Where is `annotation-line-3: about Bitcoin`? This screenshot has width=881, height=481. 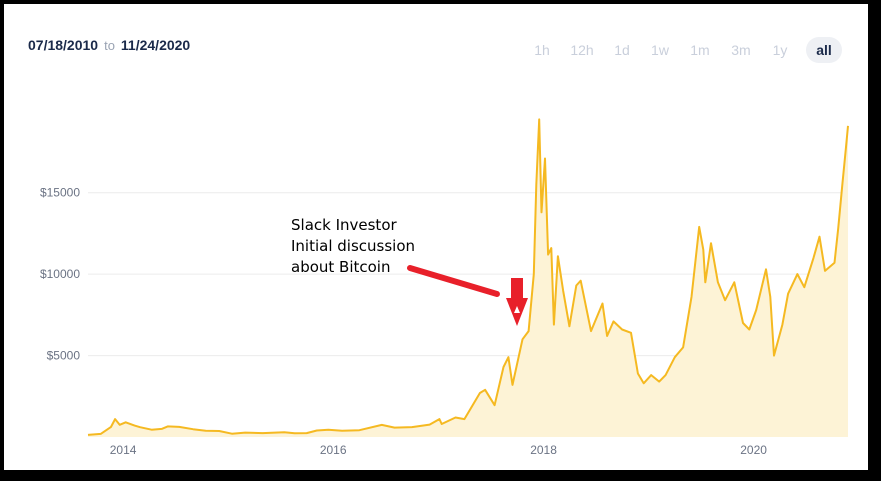 annotation-line-3: about Bitcoin is located at coordinates (341, 267).